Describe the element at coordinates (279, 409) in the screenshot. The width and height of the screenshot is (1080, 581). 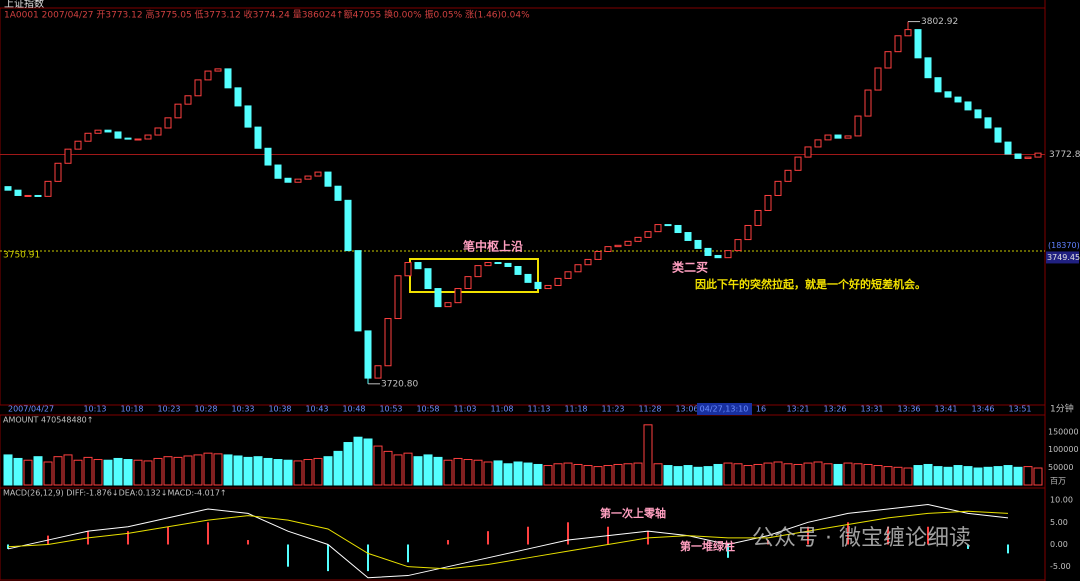
I see `x-tick-label: 10:38` at that location.